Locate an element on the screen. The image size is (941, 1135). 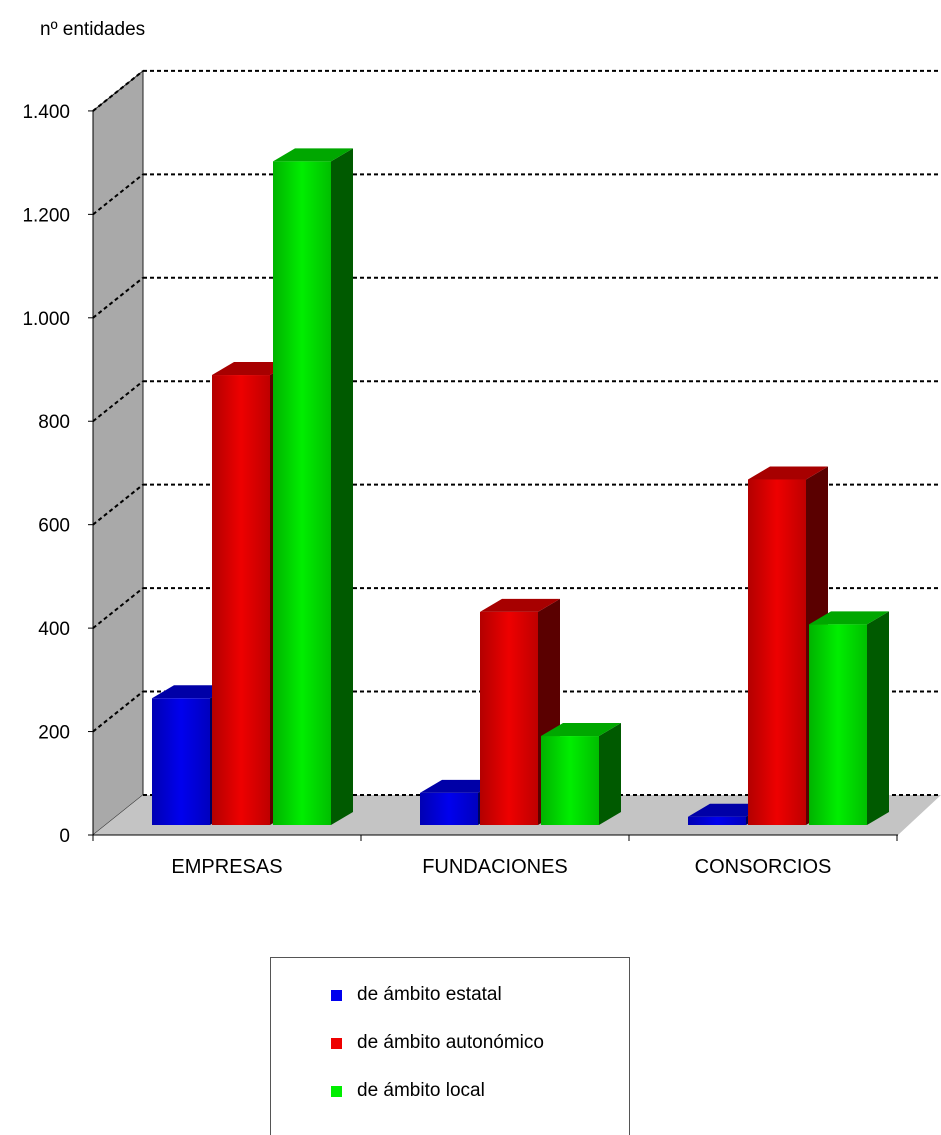
legend-item-estatal: de ámbito estatal is located at coordinates (416, 995).